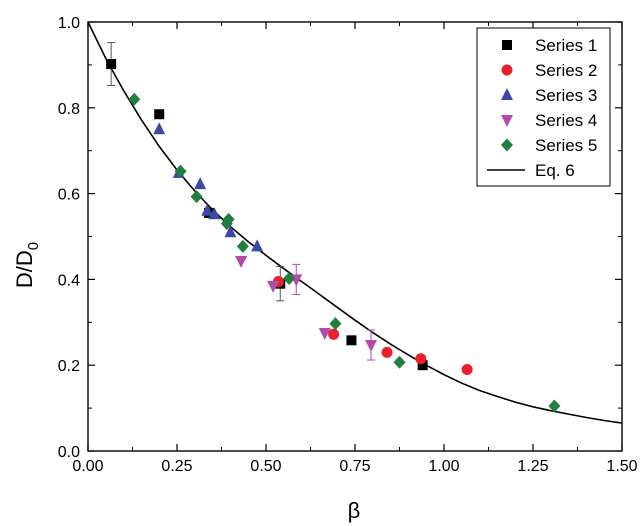  Describe the element at coordinates (443, 466) in the screenshot. I see `x-tick-label: 1.00` at that location.